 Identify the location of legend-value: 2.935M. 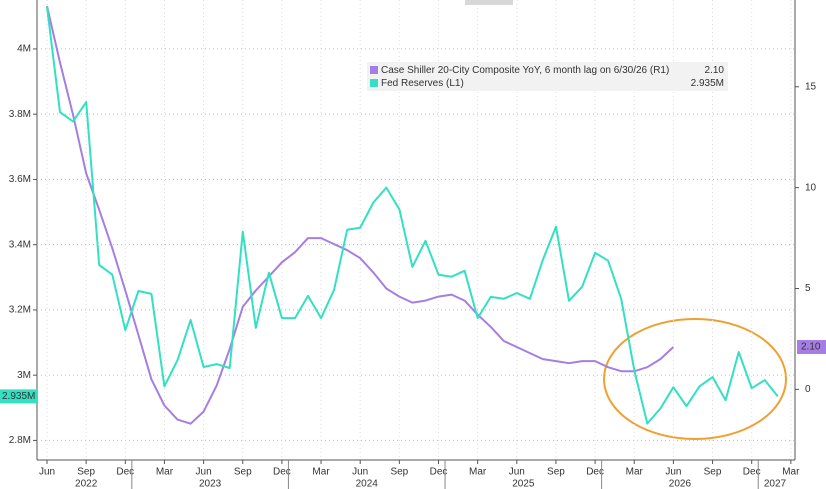
(707, 83).